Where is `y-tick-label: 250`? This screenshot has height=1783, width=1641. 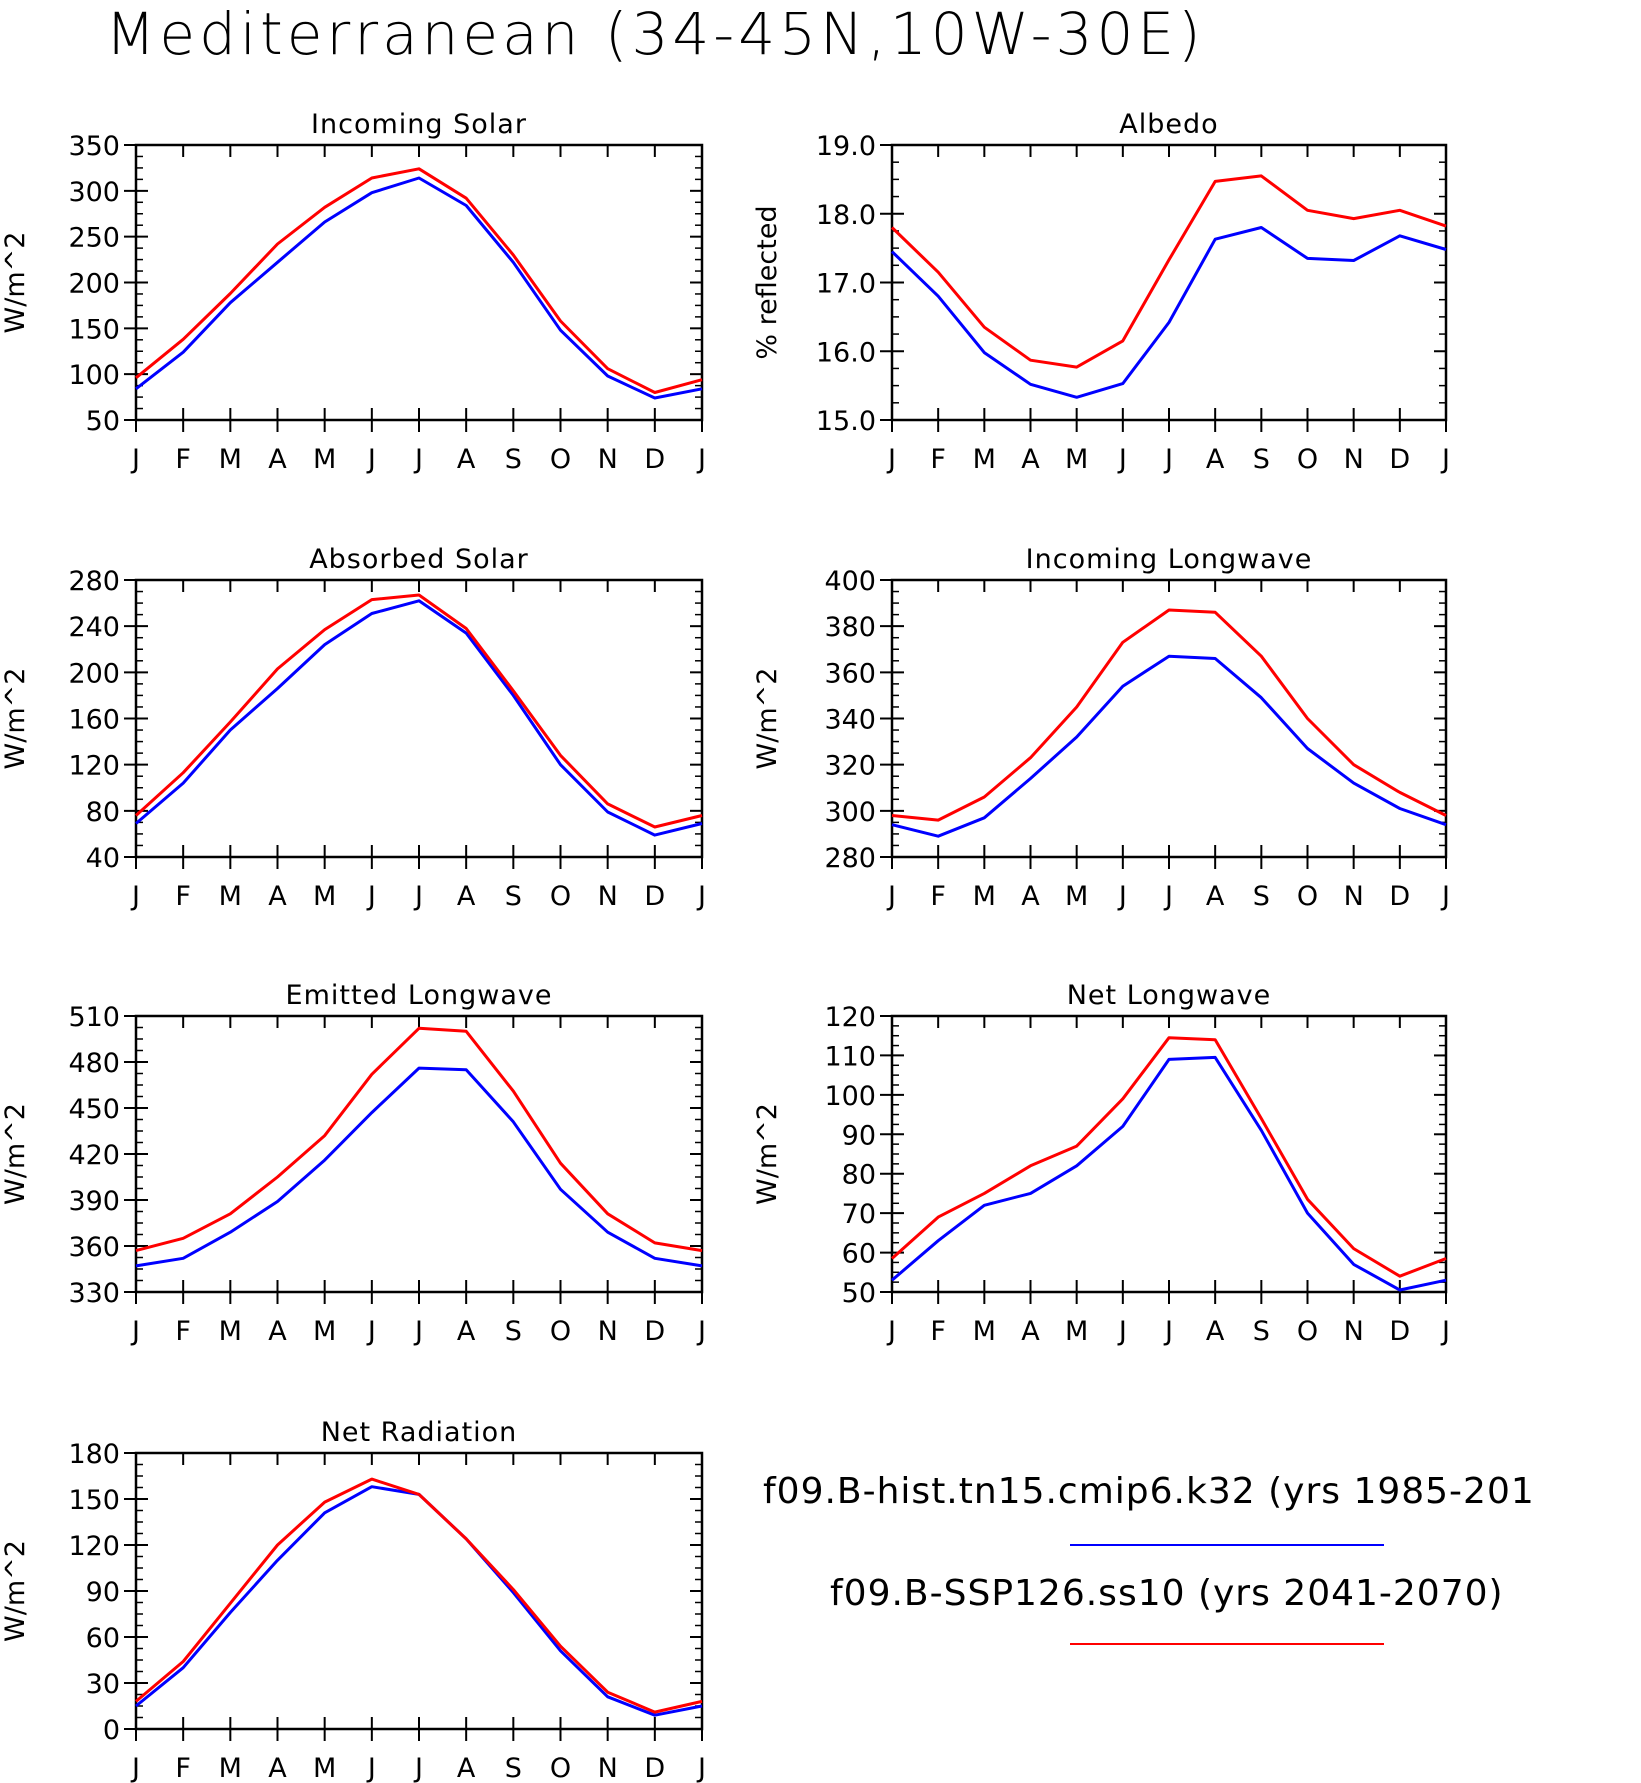 y-tick-label: 250 is located at coordinates (94, 238).